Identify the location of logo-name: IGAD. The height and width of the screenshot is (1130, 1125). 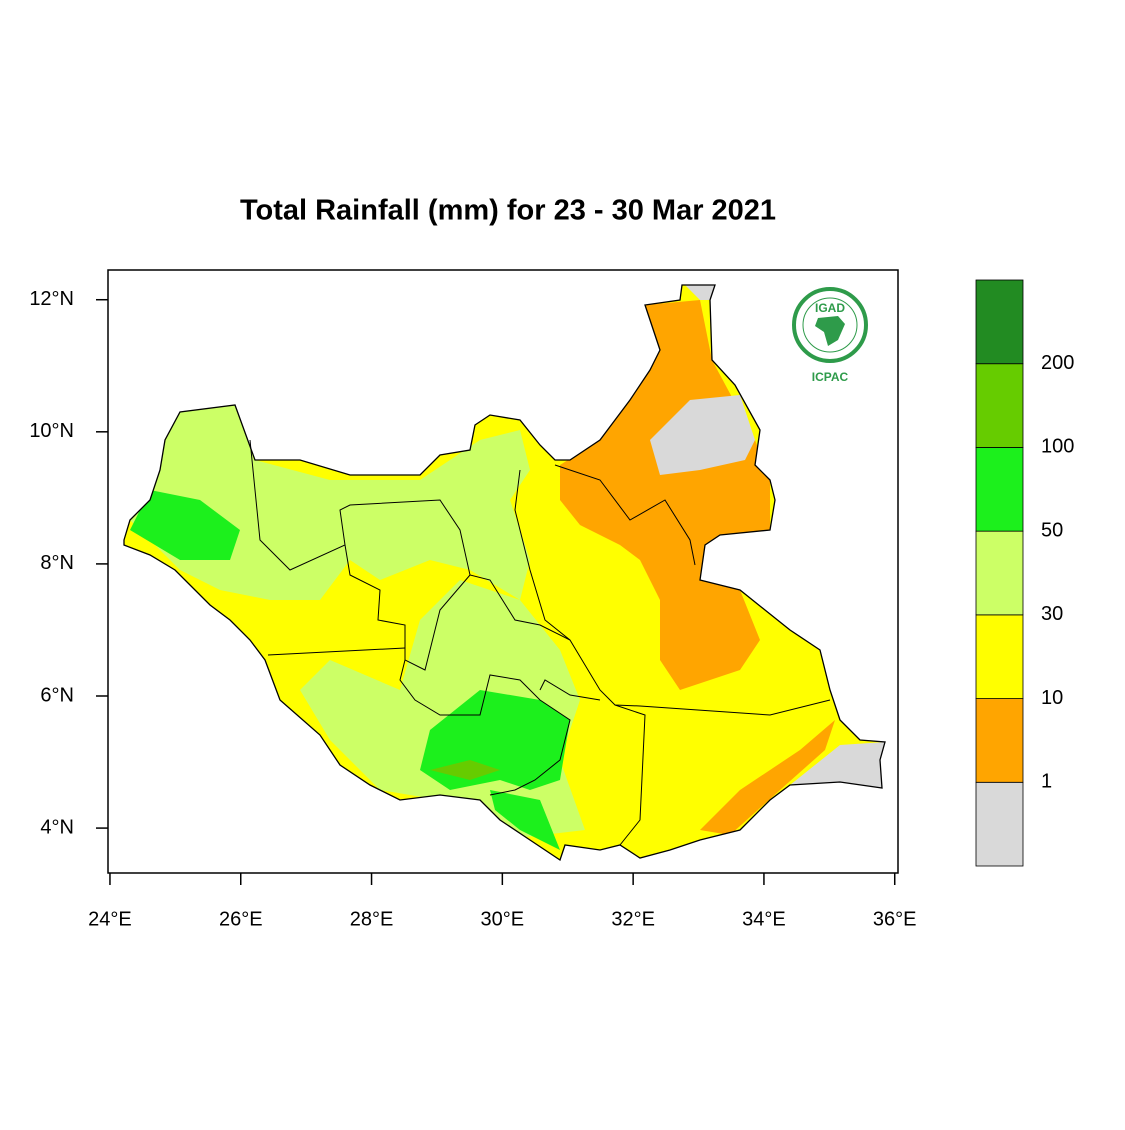
(830, 308).